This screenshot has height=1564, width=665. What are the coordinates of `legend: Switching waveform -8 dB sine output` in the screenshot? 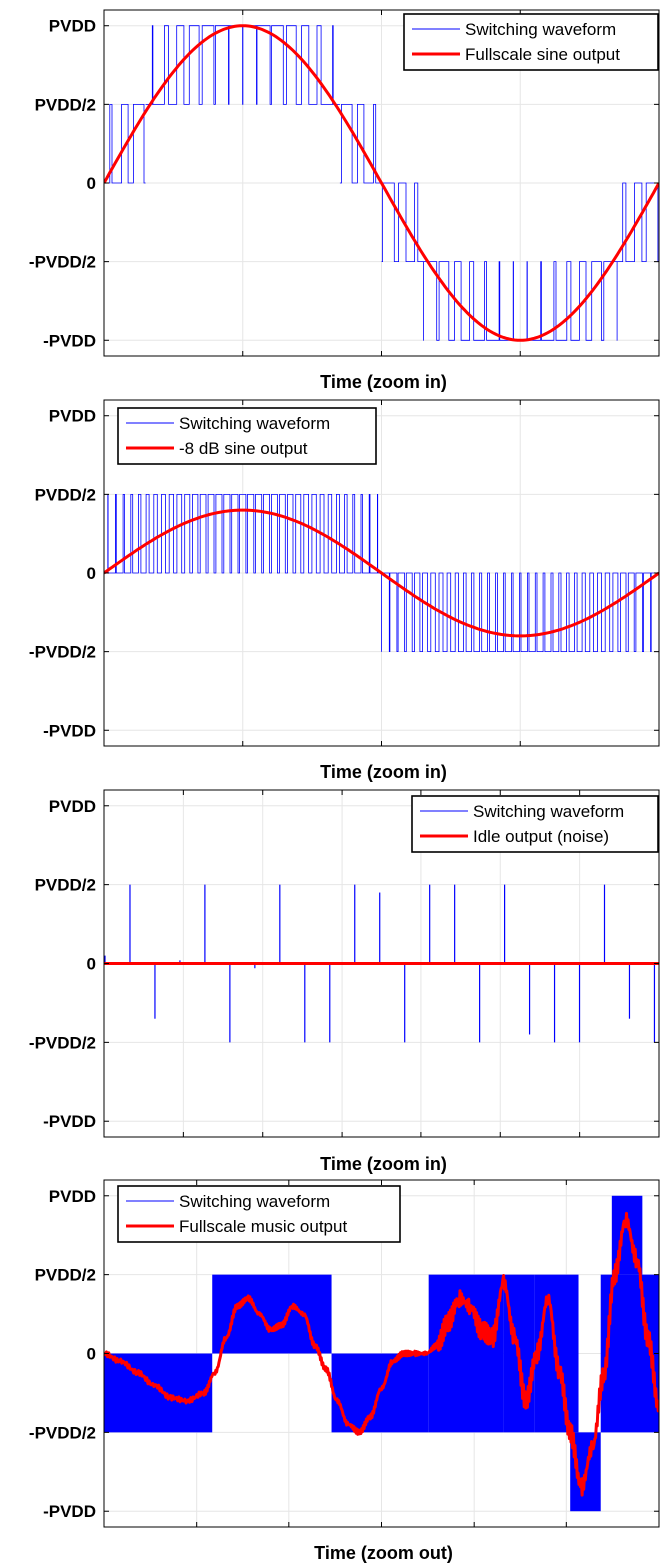 It's located at (247, 436).